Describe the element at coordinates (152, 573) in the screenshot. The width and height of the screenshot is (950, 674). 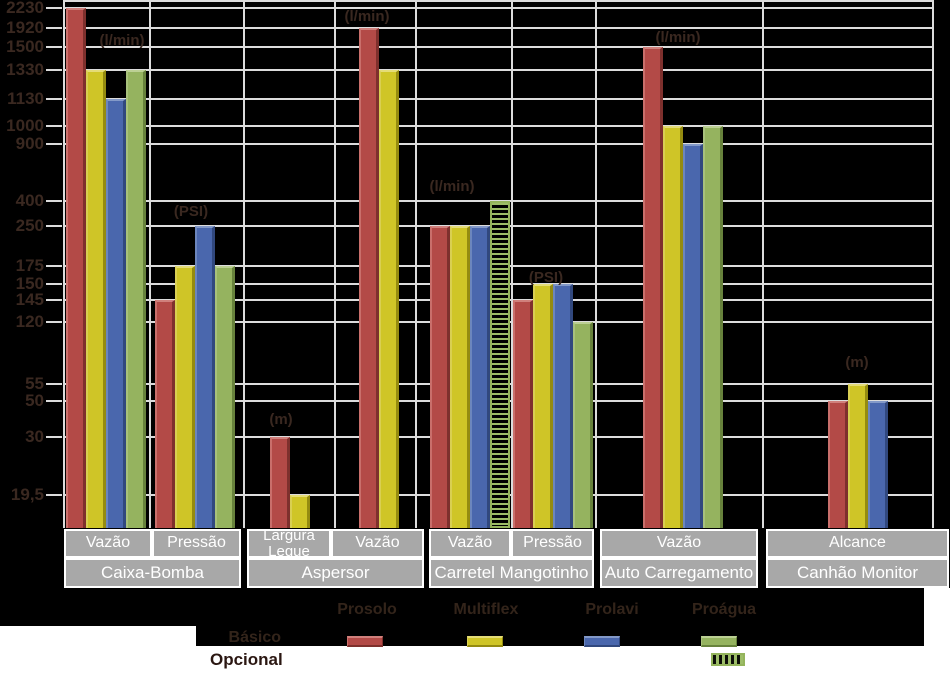
I see `axis-group-box: Caixa-Bomba` at that location.